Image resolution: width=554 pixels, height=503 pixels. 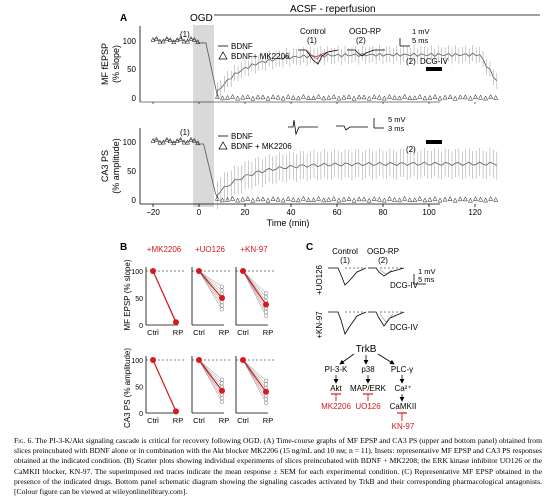 I want to click on b-ytick: 100, so click(x=137, y=272).